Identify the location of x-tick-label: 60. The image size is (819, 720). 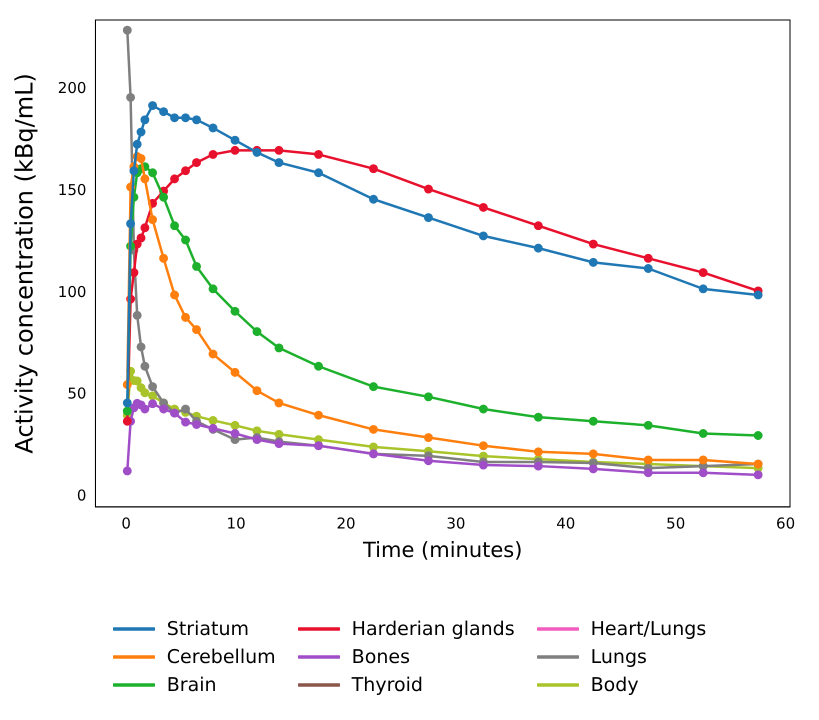
(786, 523).